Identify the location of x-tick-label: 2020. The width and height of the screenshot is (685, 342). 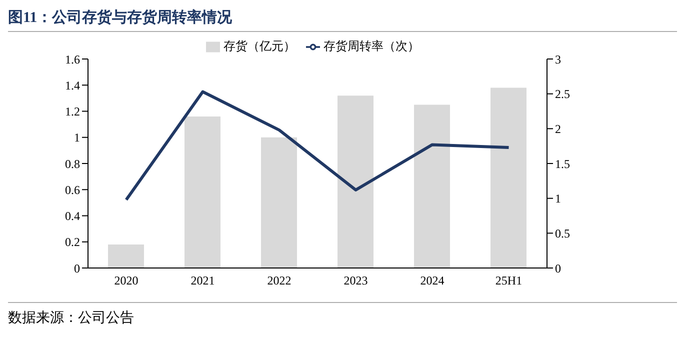
(126, 281).